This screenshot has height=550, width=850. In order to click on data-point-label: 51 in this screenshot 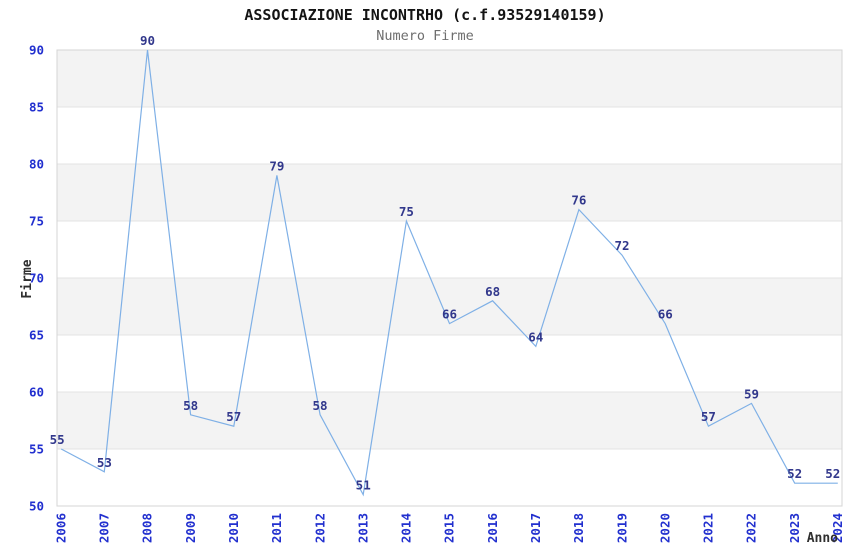, I will do `click(363, 485)`.